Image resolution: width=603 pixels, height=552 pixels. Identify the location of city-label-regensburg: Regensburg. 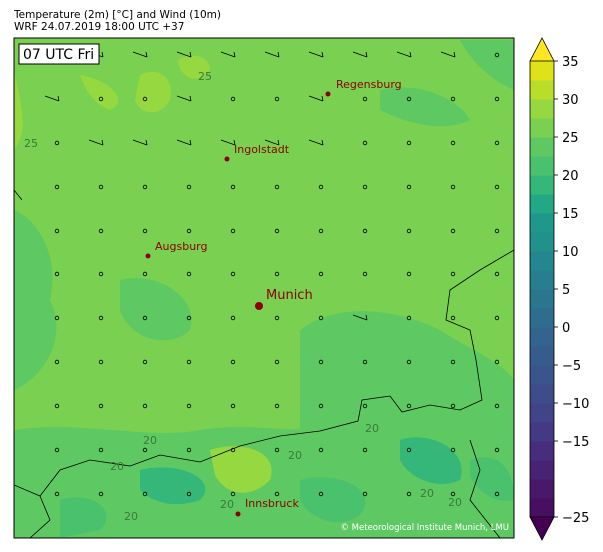
(369, 84).